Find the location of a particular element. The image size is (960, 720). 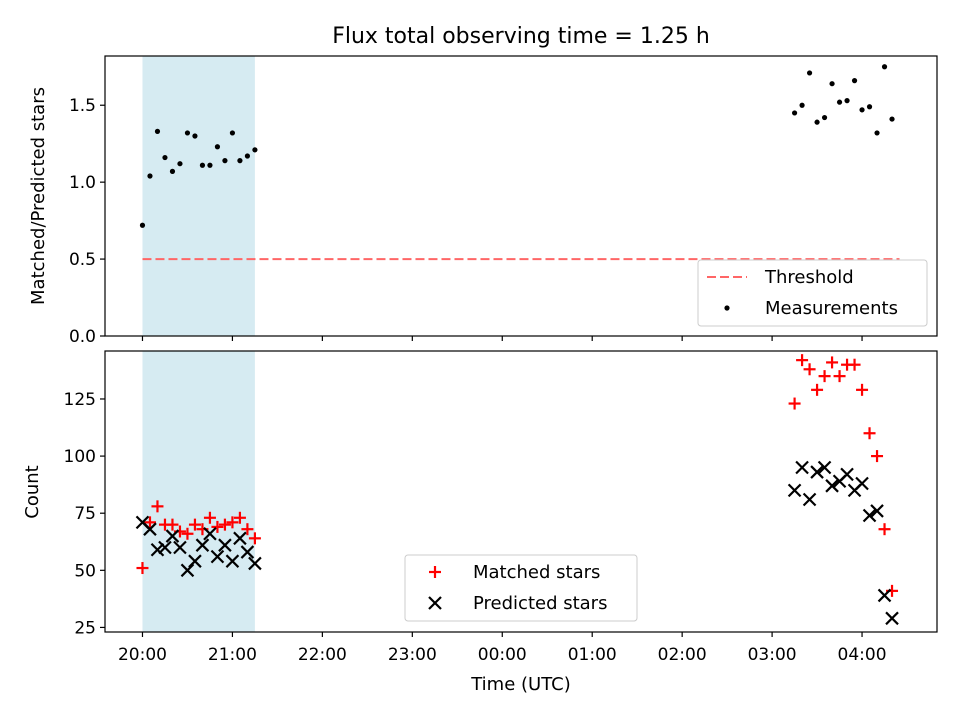

star-count-y-ticks: 25 50 75 100 125 is located at coordinates (84, 514).